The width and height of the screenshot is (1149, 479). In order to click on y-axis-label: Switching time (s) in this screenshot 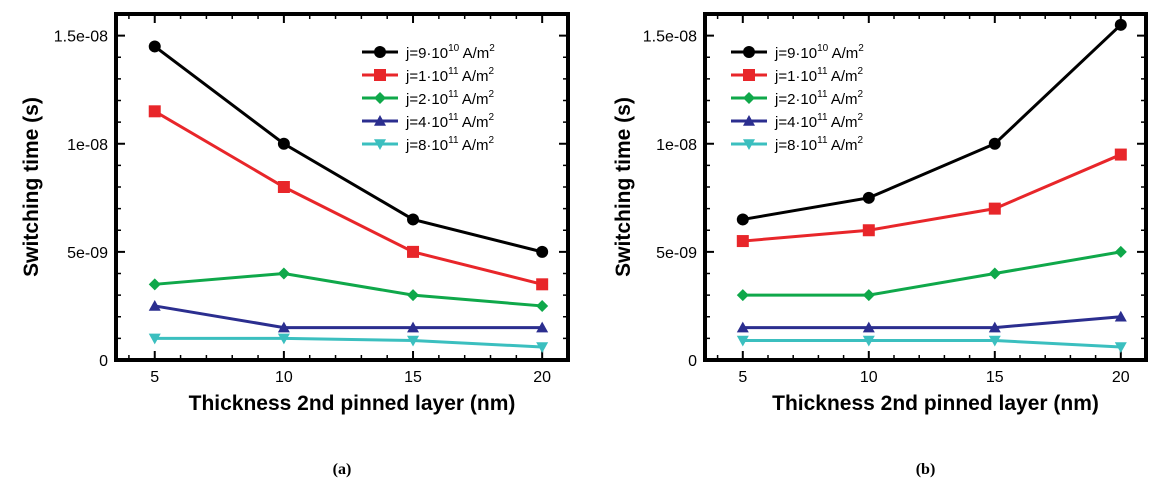, I will do `click(31, 187)`.